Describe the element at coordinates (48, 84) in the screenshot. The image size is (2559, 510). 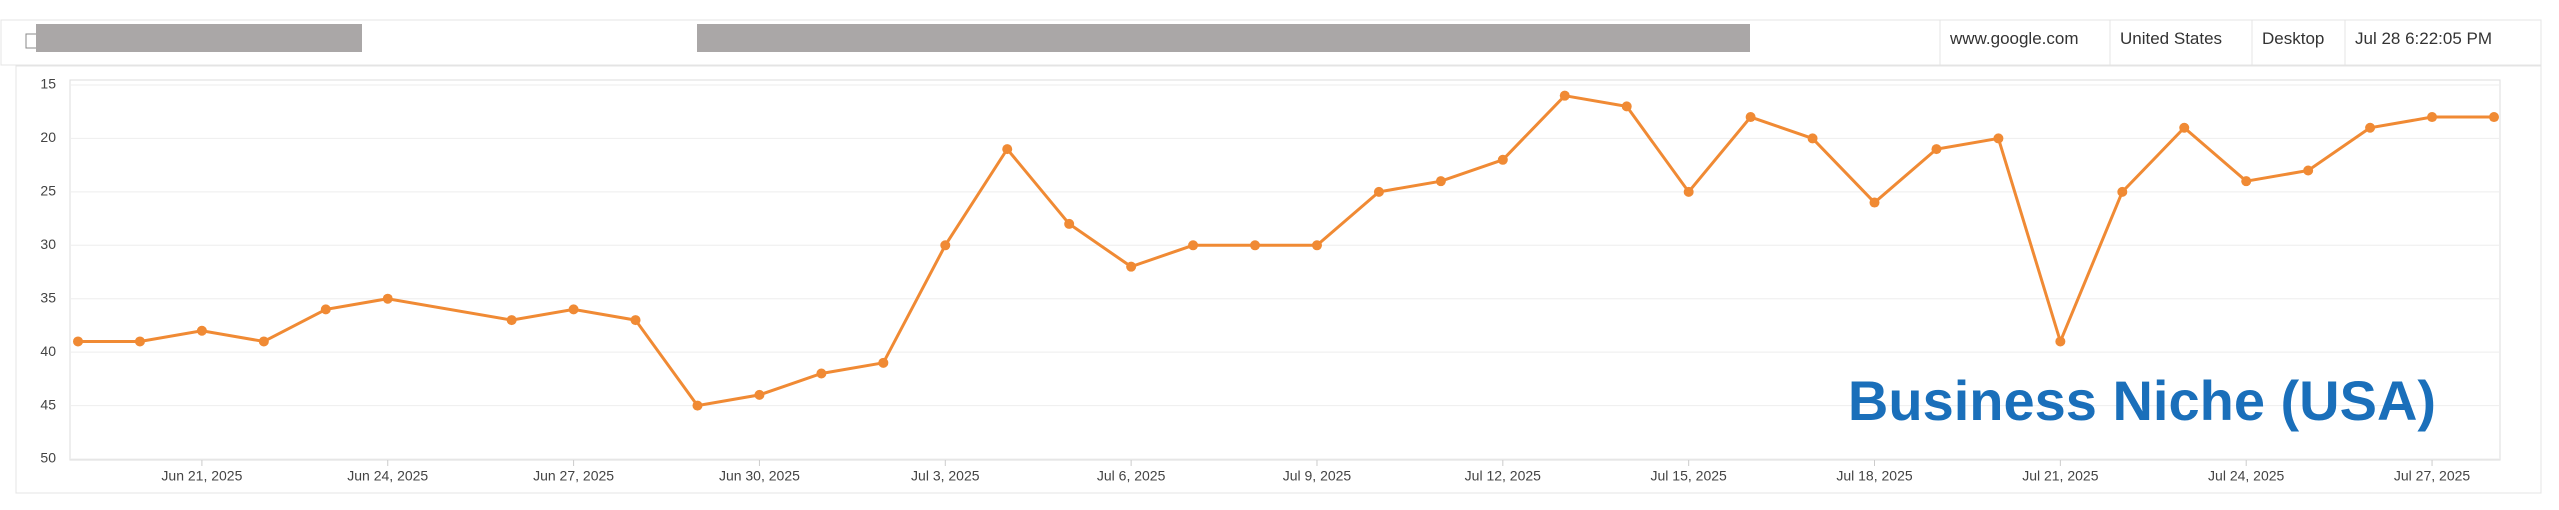
I see `y-tick-label: 15` at that location.